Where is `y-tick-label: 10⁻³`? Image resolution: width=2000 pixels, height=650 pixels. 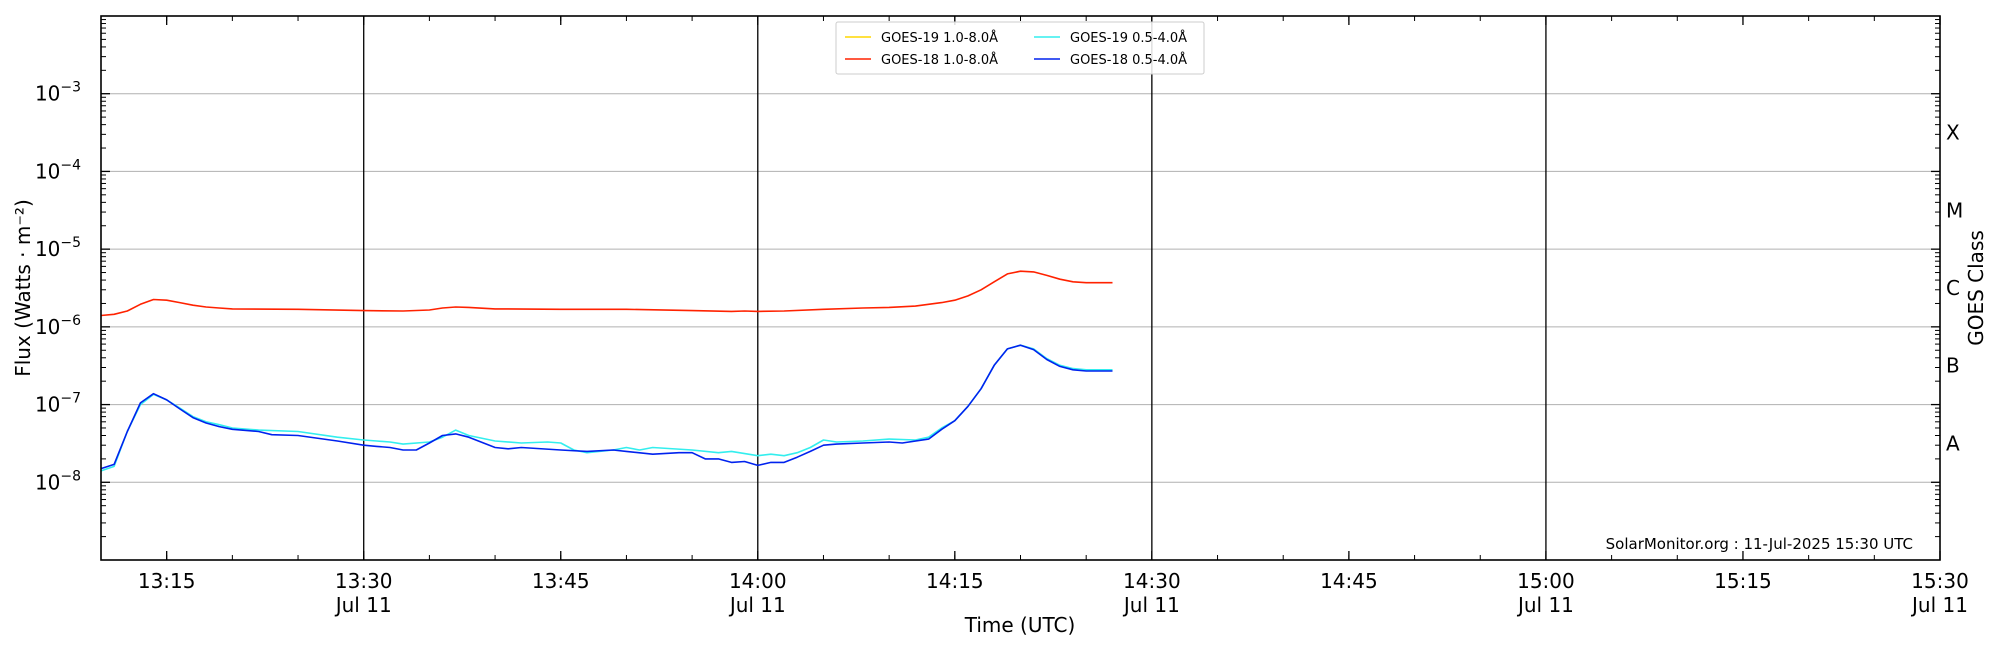
y-tick-label: 10⁻³ is located at coordinates (58, 93).